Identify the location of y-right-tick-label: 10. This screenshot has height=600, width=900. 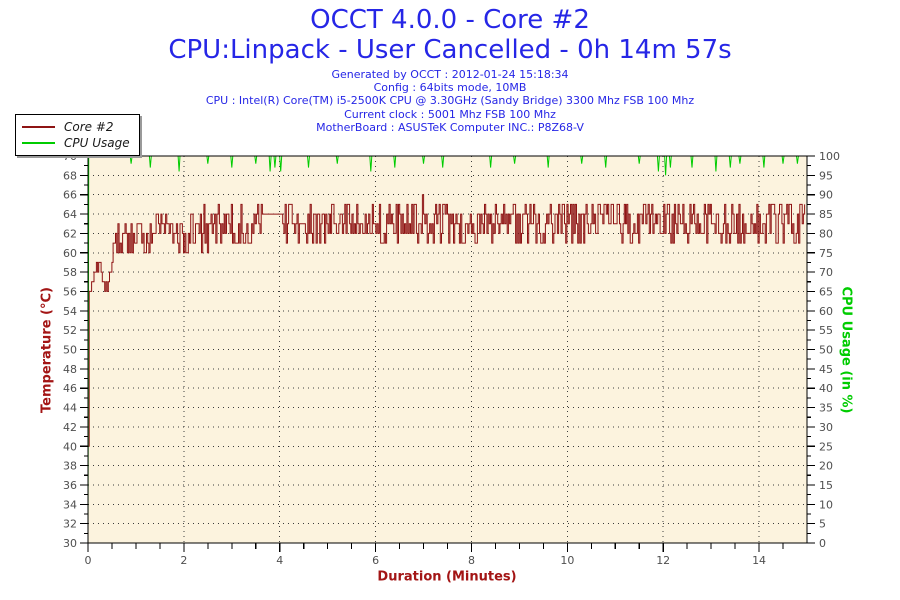
(826, 504).